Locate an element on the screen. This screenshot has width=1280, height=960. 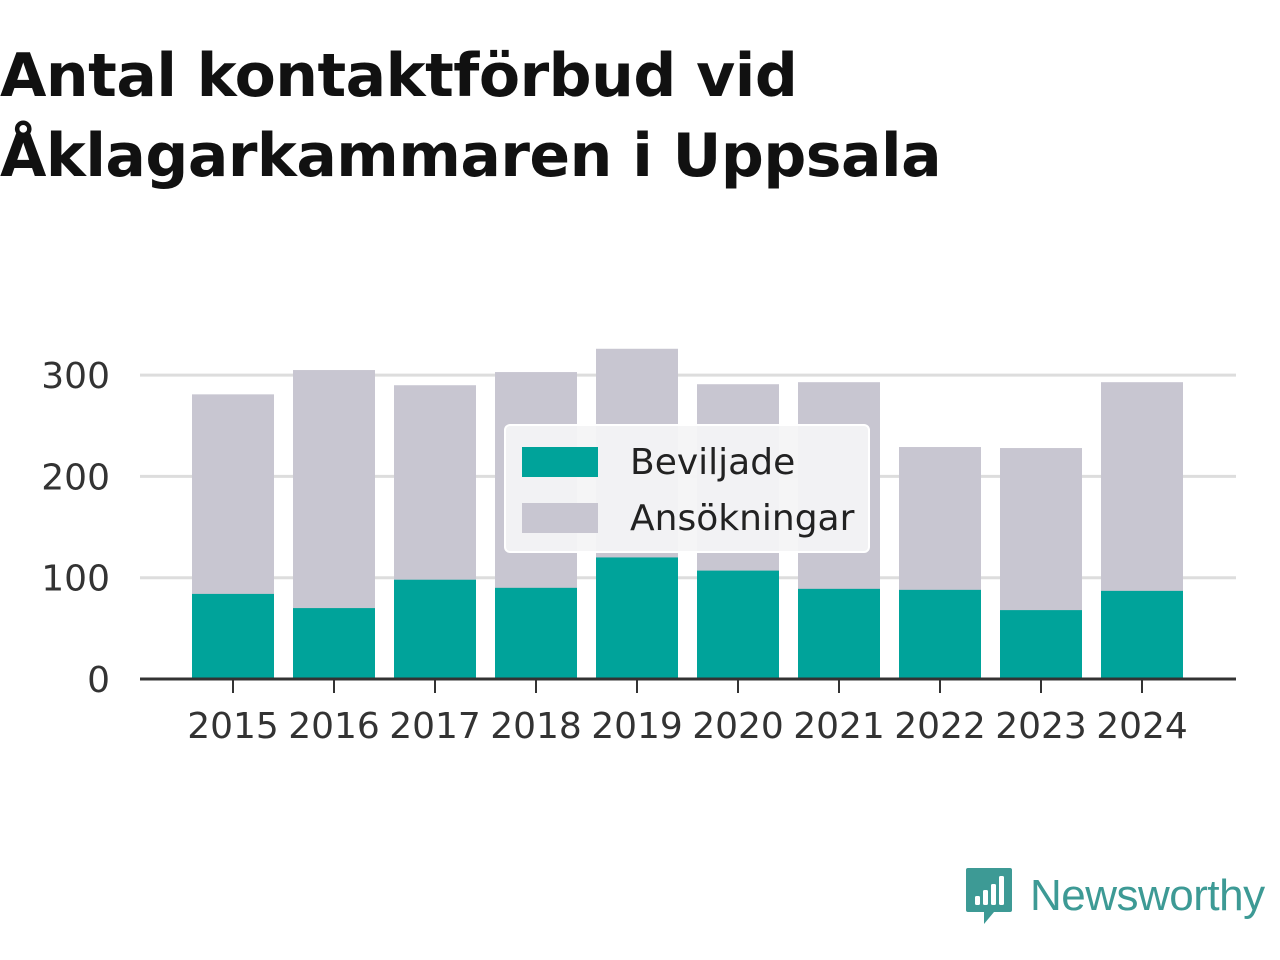
y-tick-label-0: 0 is located at coordinates (98, 680).